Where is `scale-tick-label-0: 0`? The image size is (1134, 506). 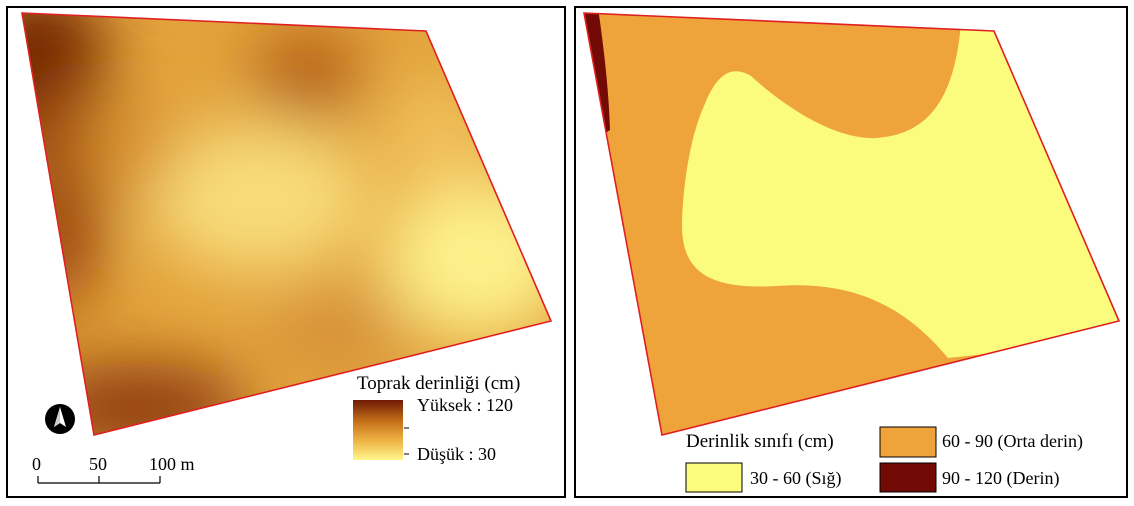
scale-tick-label-0: 0 is located at coordinates (36, 464).